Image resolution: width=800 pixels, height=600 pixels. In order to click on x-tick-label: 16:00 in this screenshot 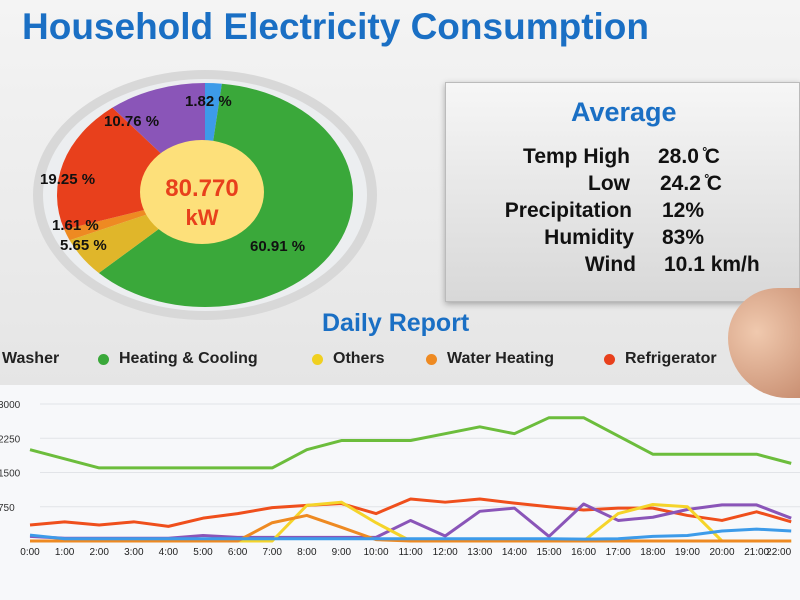, I will do `click(583, 552)`.